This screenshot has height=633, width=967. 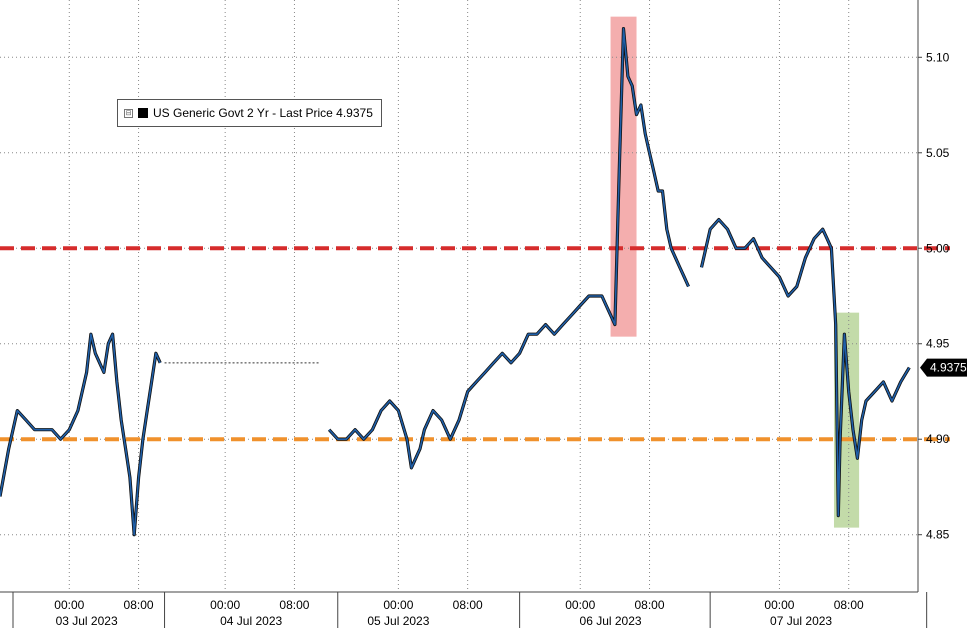 What do you see at coordinates (779, 605) in the screenshot?
I see `time-tick-label-8: 00:00` at bounding box center [779, 605].